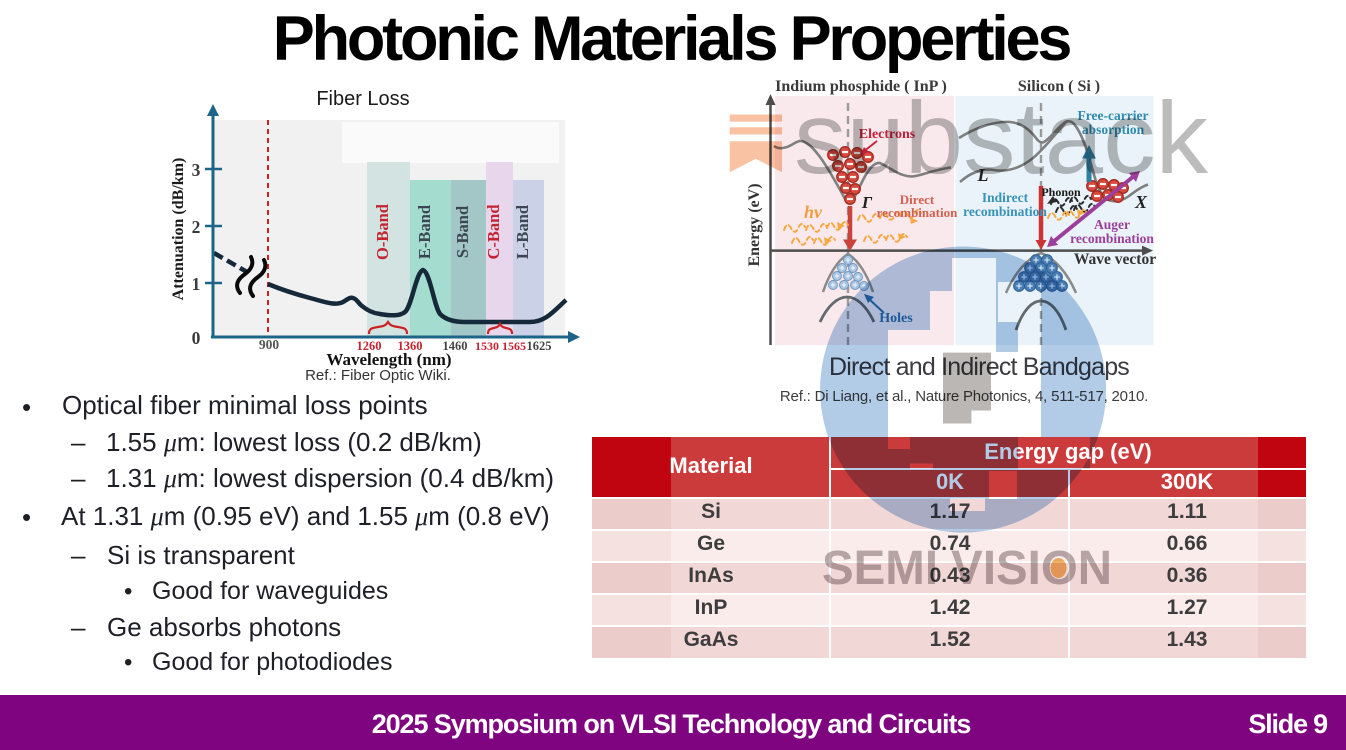 This screenshot has width=1346, height=750. I want to click on svg-text: Auger, so click(1112, 224).